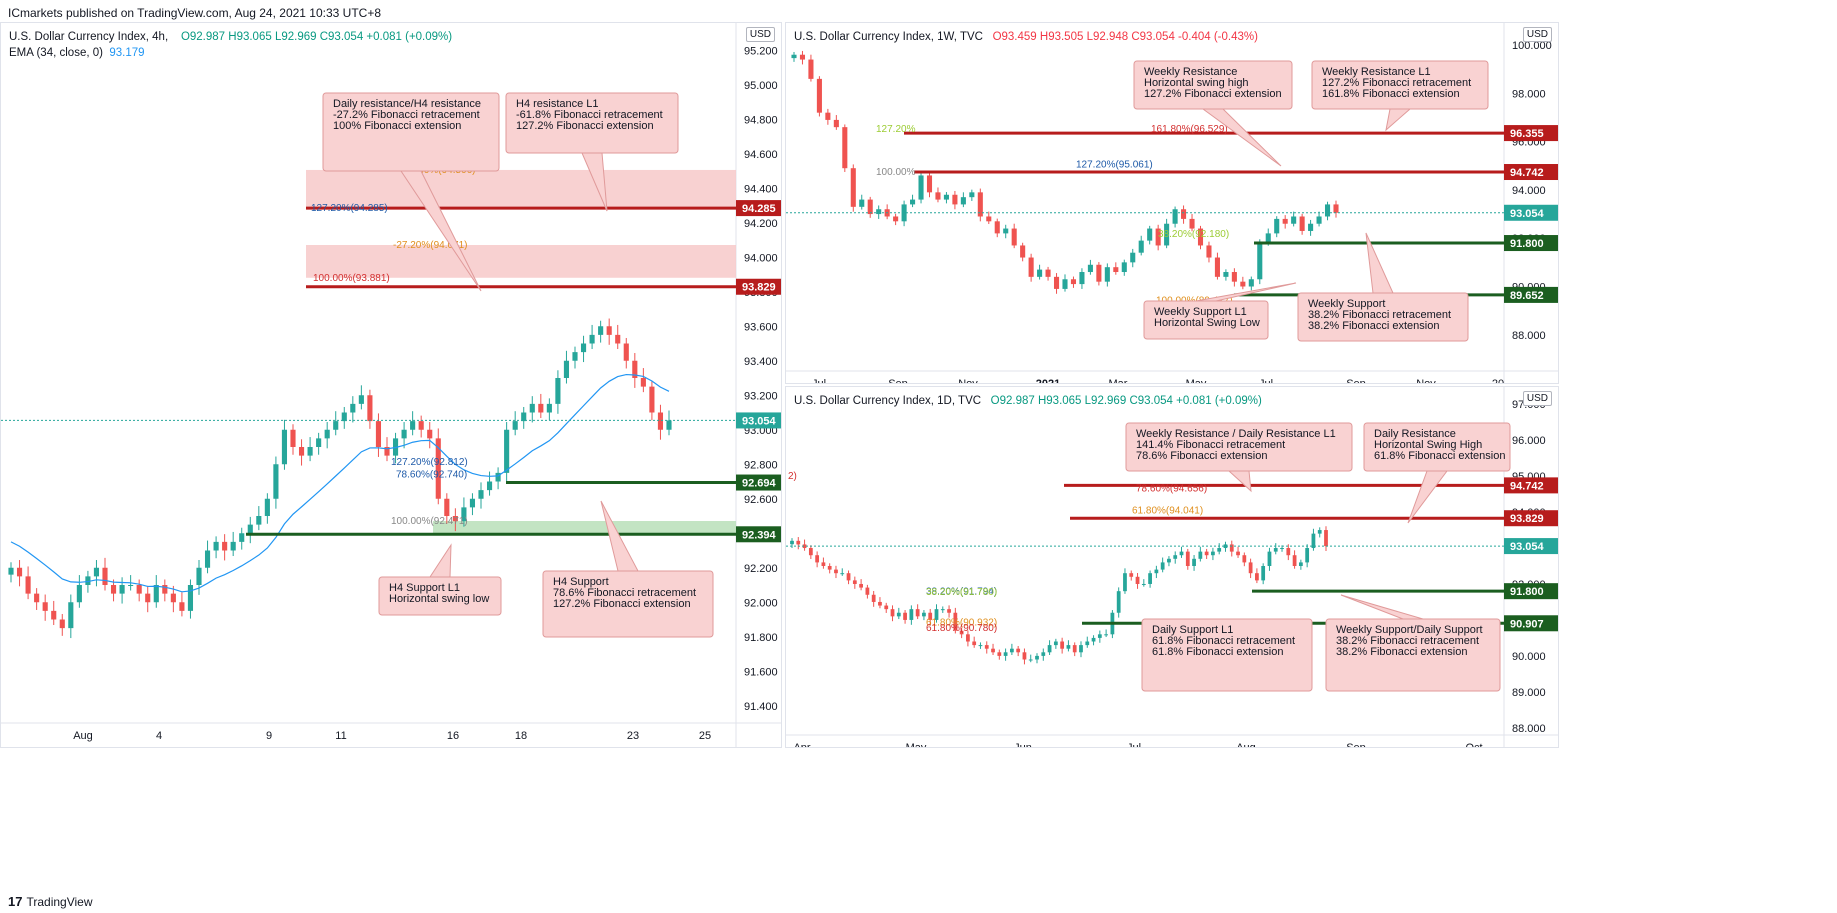  I want to click on fibonacci-label: 78.60%(92.740), so click(431, 475).